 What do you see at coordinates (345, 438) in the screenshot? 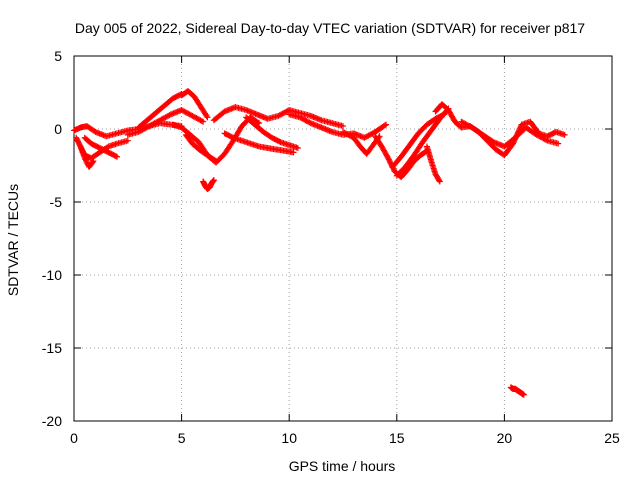
I see `x-axis-tick-labels: 0 5 10 15 20 25` at bounding box center [345, 438].